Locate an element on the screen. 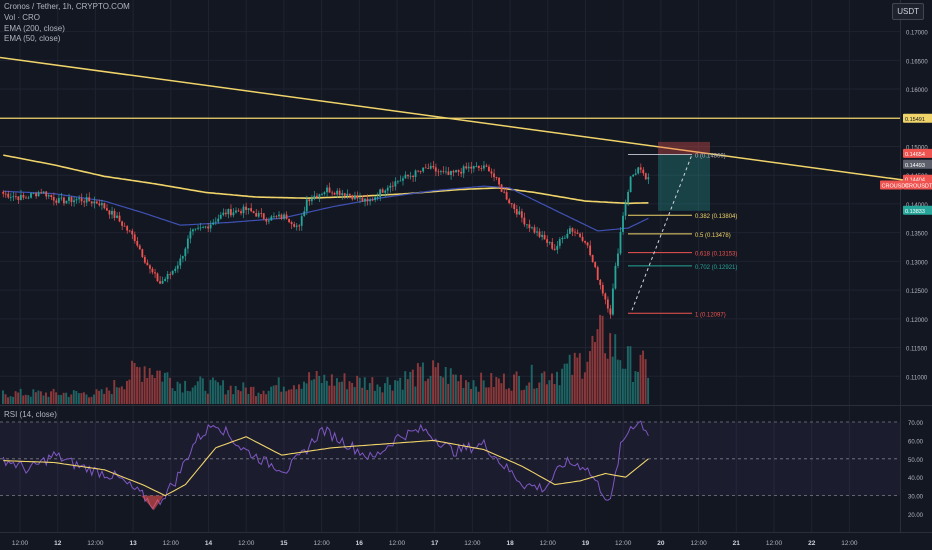 This screenshot has height=550, width=932. currency-button: USDT is located at coordinates (908, 11).